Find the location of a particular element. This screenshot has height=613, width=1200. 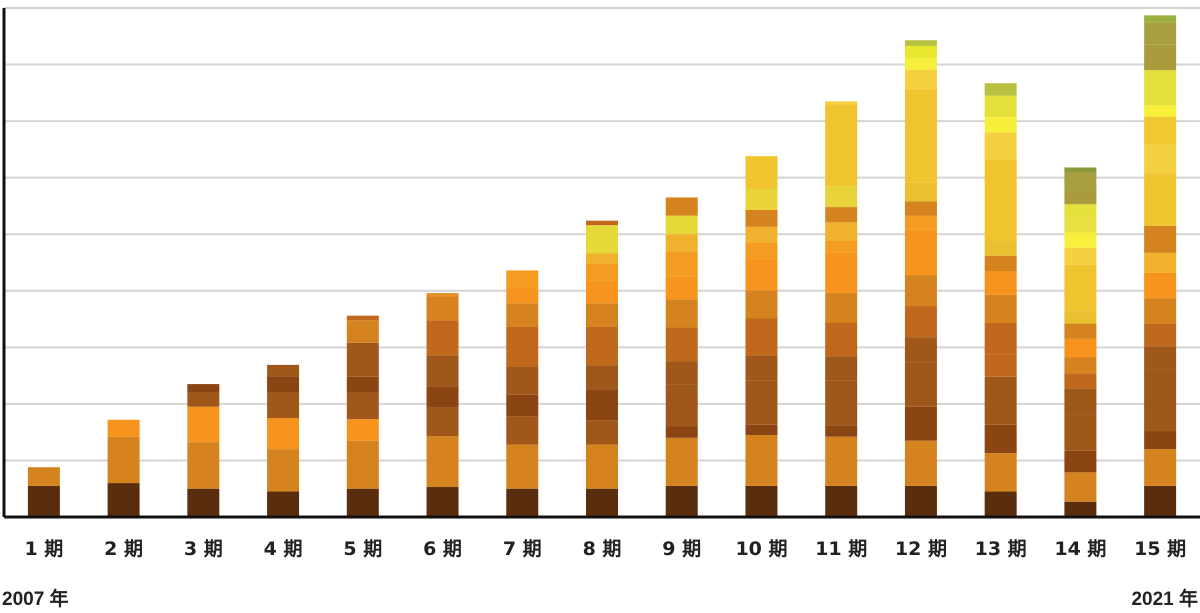

x-tick-label: 11 期 is located at coordinates (841, 549).